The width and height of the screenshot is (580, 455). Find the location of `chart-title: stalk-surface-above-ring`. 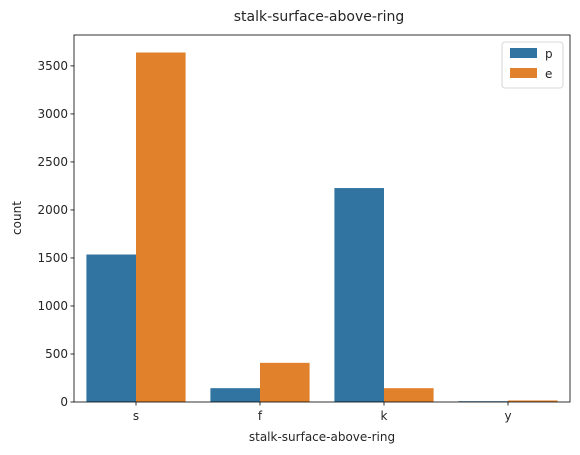

chart-title: stalk-surface-above-ring is located at coordinates (319, 17).